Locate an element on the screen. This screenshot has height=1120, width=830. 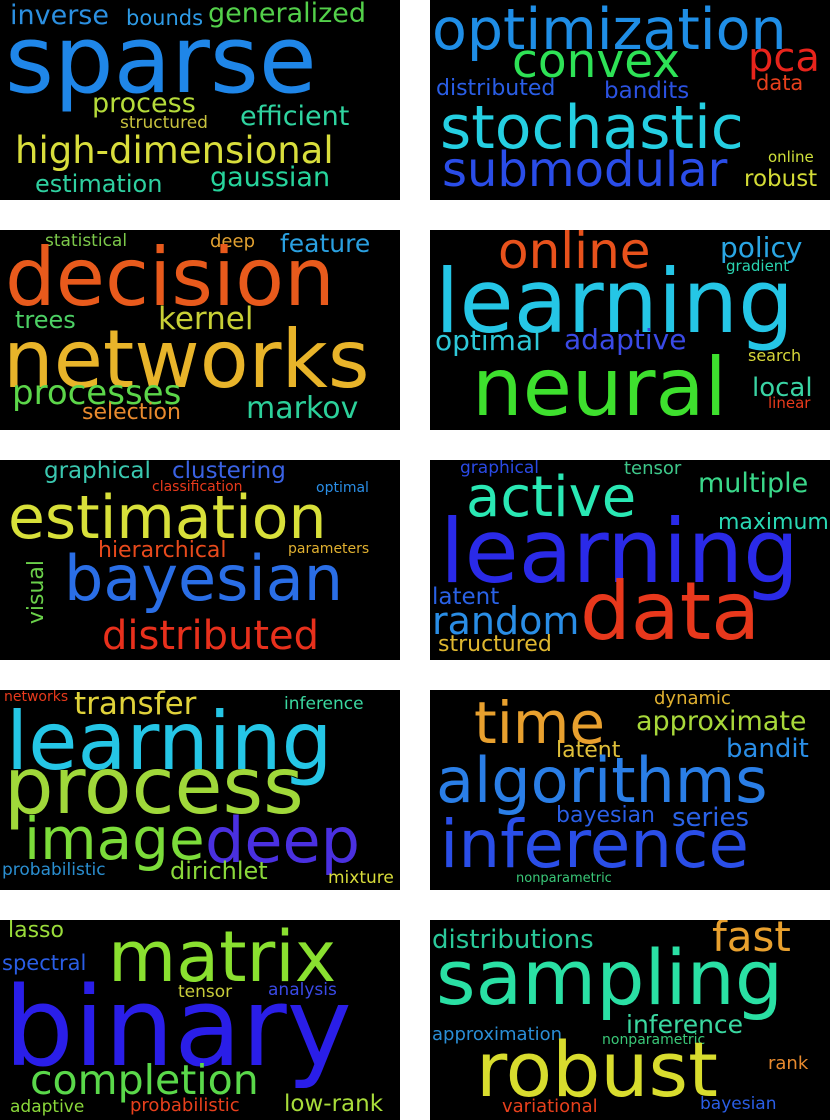
word: sampling is located at coordinates (610, 977).